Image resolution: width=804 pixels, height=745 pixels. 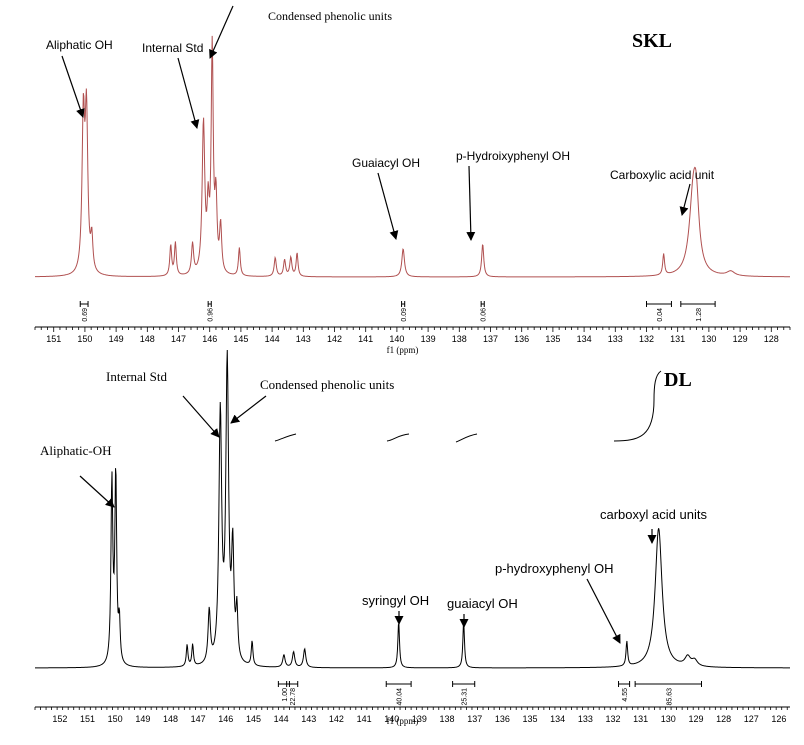 What do you see at coordinates (778, 719) in the screenshot?
I see `x-tick-label: 126` at bounding box center [778, 719].